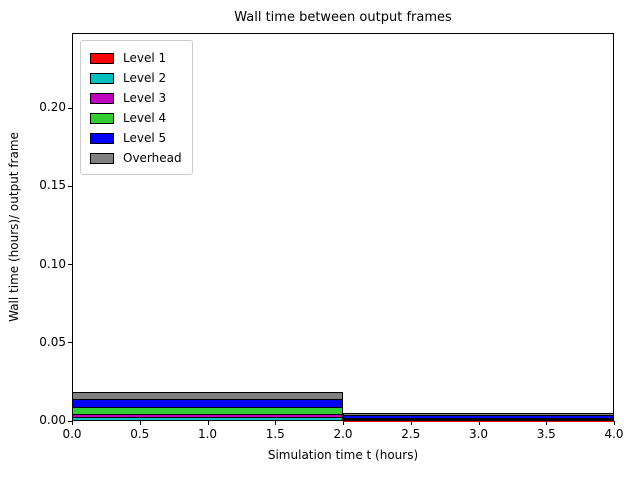  I want to click on legend-label: Level 5, so click(145, 138).